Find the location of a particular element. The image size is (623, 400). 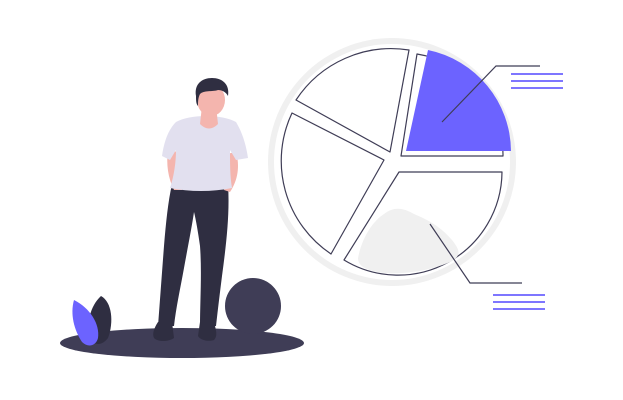

plant-leaf-accent is located at coordinates (85, 323).